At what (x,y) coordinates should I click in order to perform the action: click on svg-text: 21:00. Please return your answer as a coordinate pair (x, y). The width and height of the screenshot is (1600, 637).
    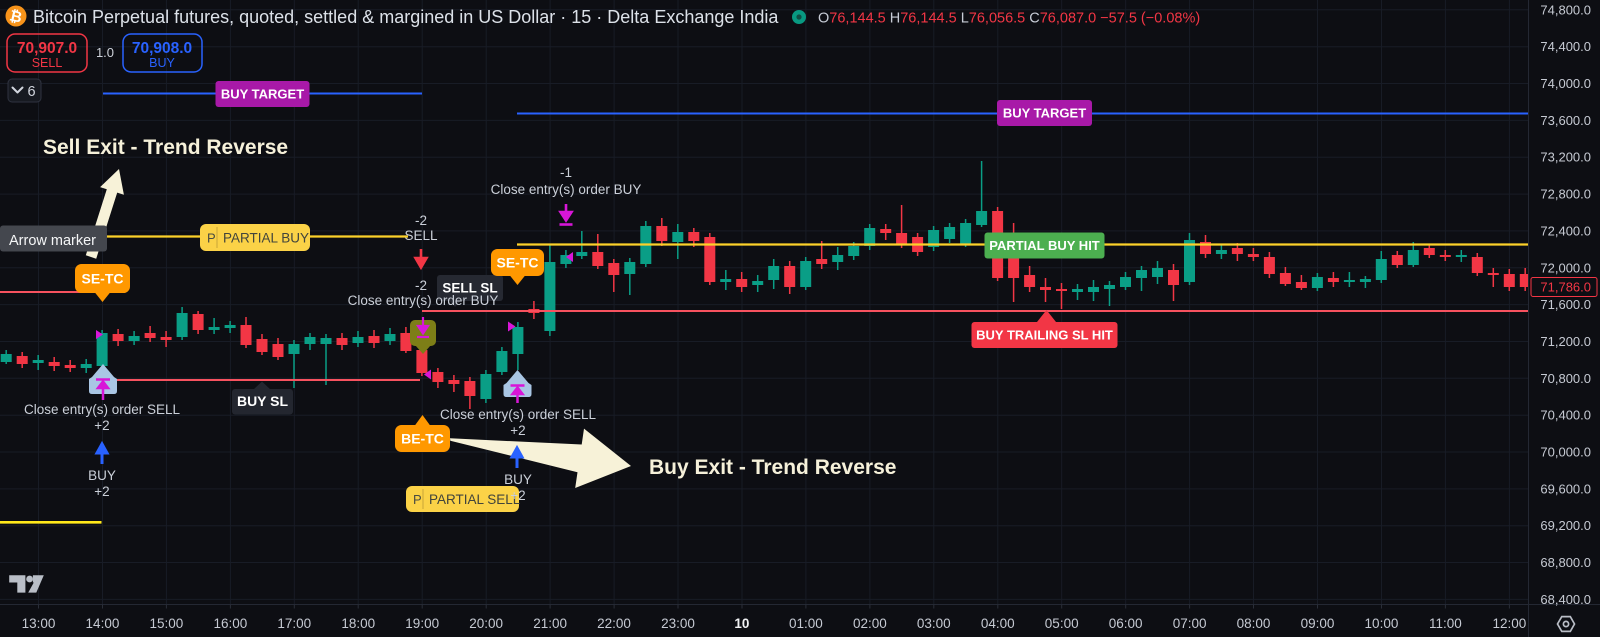
    Looking at the image, I should click on (550, 623).